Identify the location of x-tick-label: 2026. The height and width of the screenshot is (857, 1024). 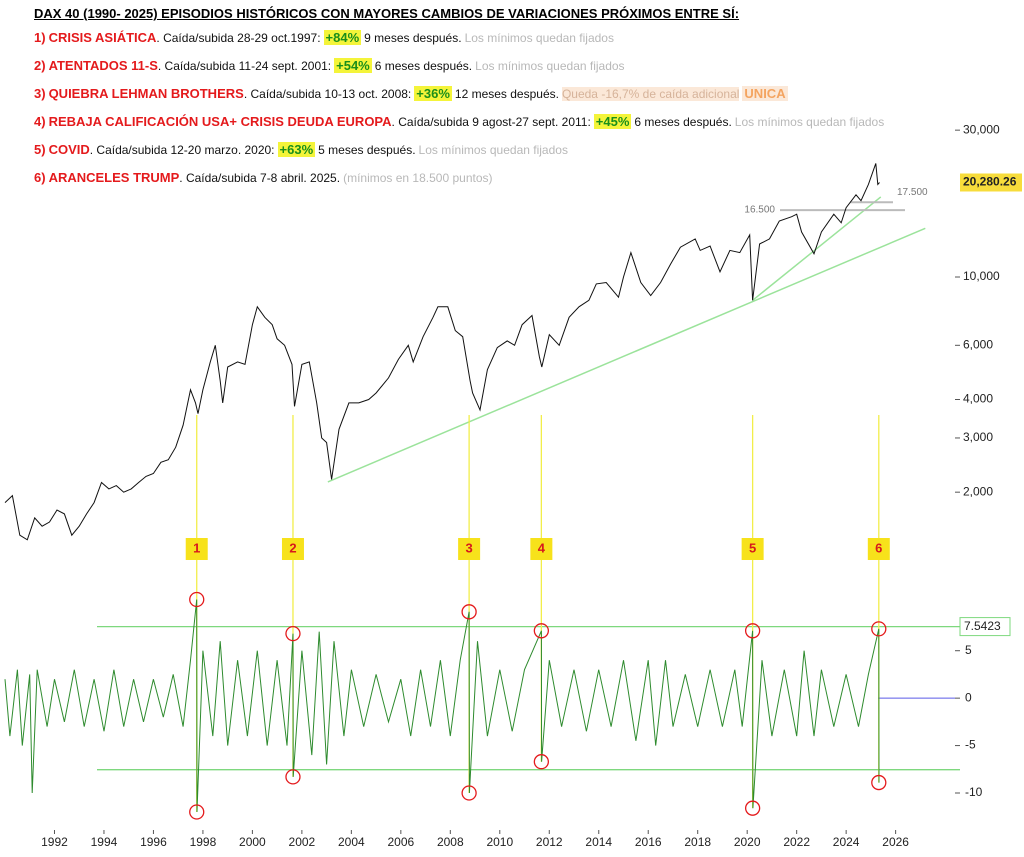
(895, 842).